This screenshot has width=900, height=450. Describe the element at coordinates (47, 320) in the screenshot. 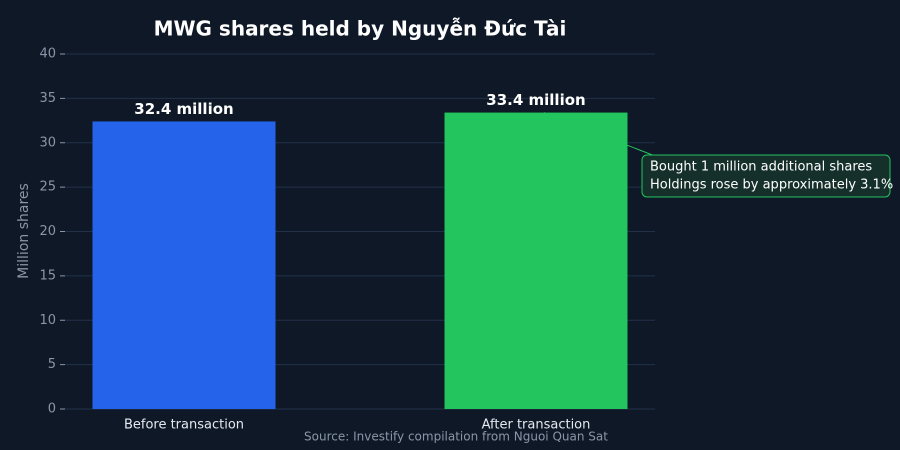

I see `y-tick-label: 10` at that location.